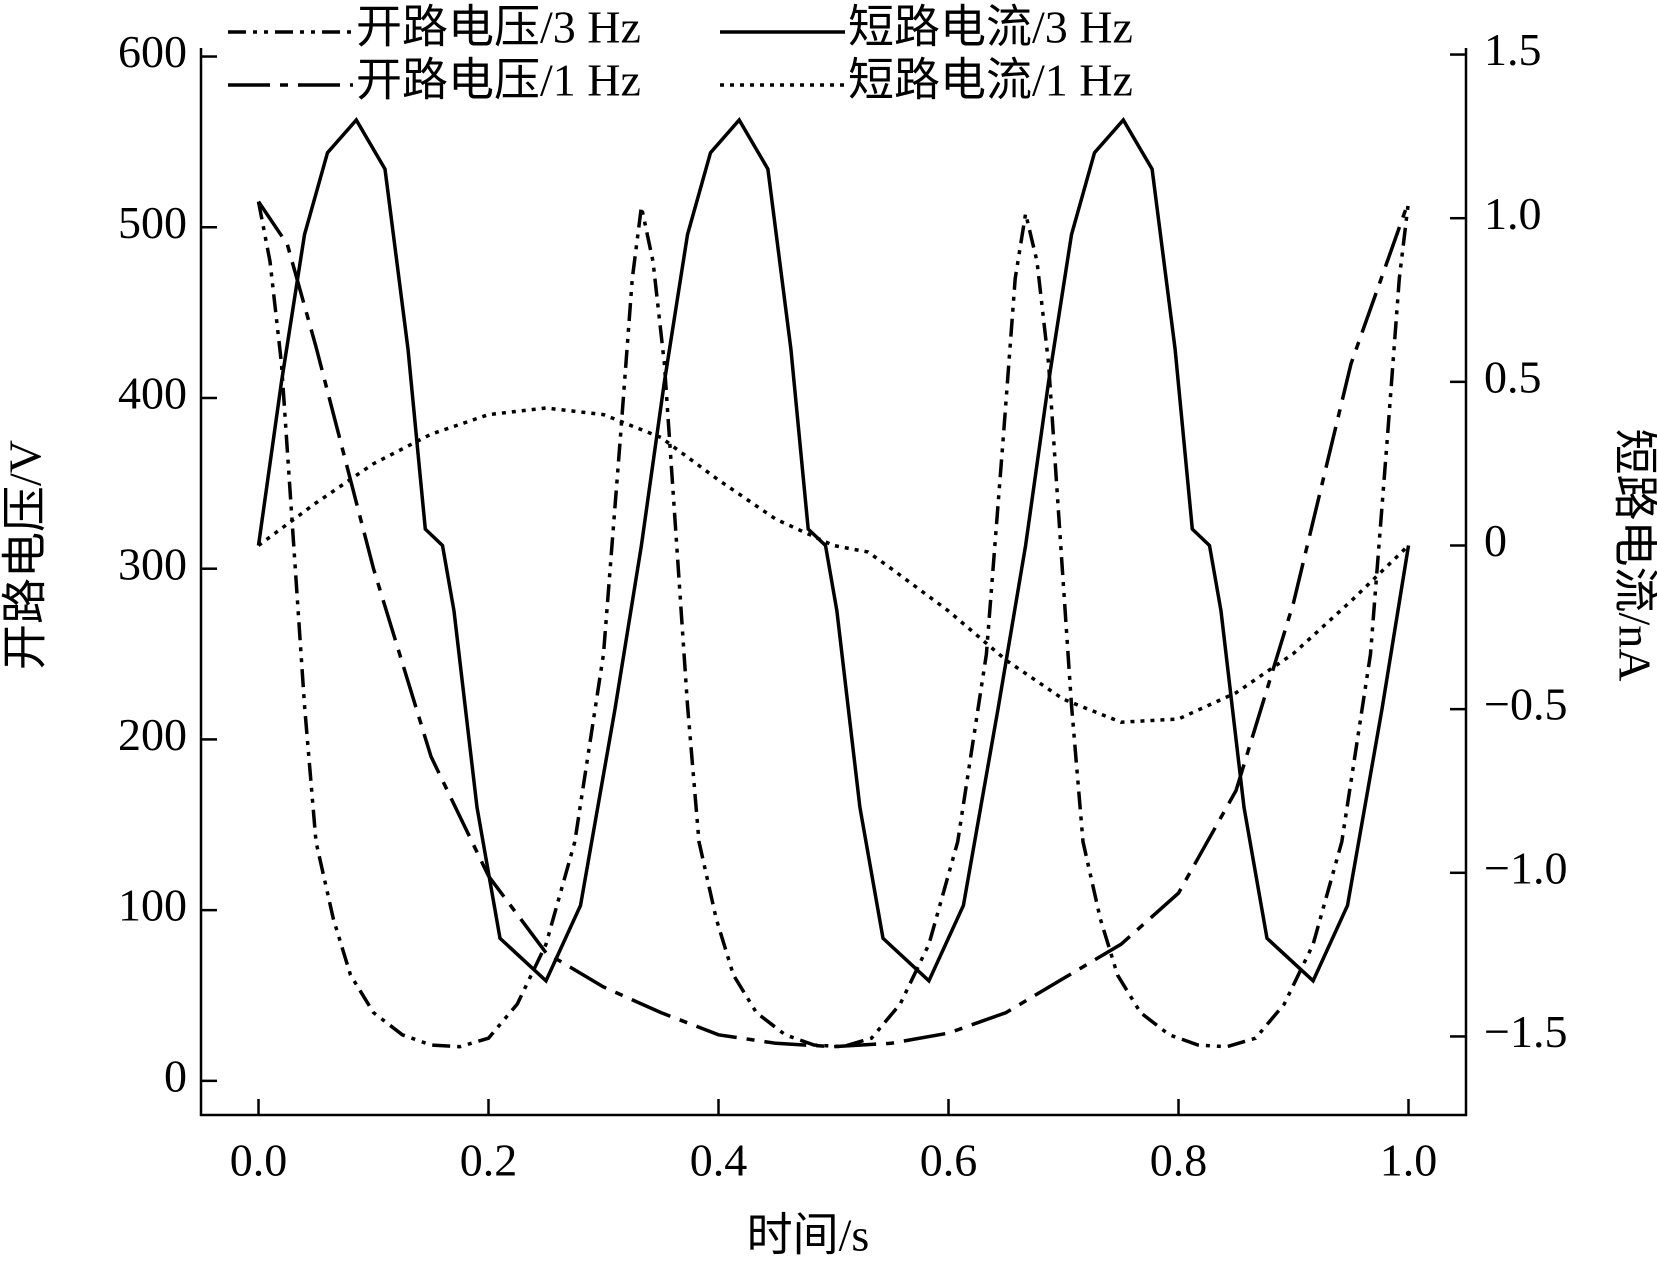 Image resolution: width=1657 pixels, height=1271 pixels. I want to click on y2-tick-label: −1.5, so click(1525, 1031).